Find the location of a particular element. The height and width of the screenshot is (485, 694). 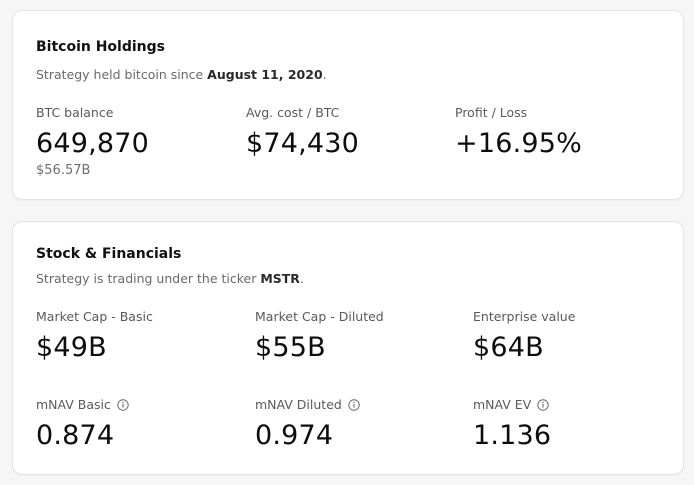

stat-label: mNAV Diluted is located at coordinates (298, 404).